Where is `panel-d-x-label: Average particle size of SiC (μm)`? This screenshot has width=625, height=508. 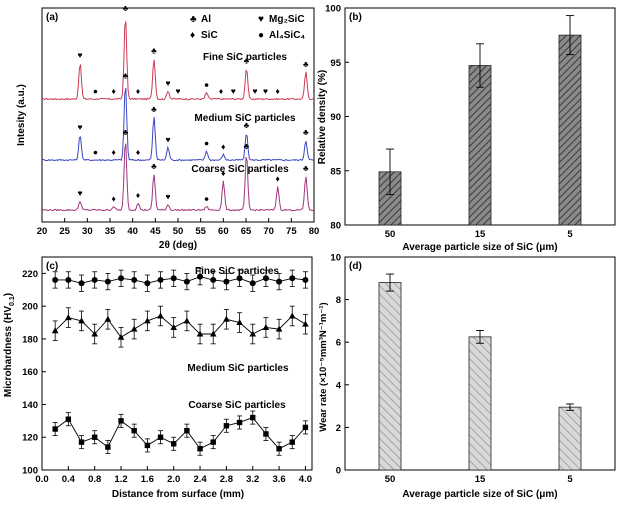
panel-d-x-label: Average particle size of SiC (μm) is located at coordinates (479, 494).